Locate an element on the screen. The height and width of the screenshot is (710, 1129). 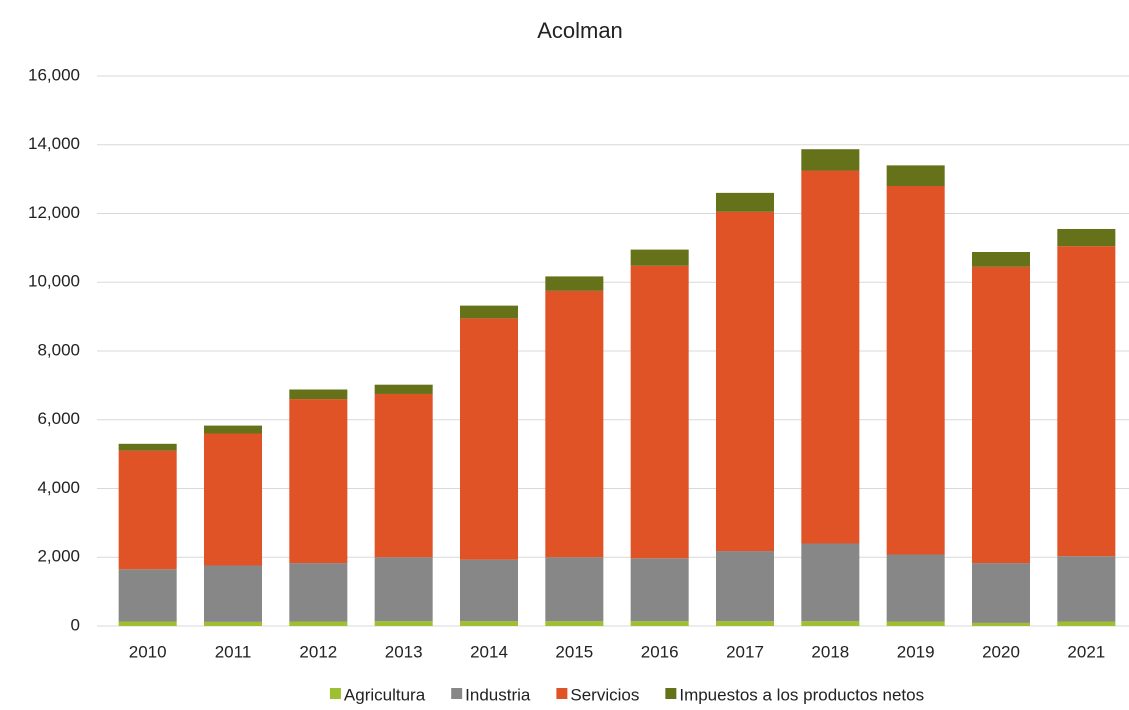
y-tick-label: 4,000 is located at coordinates (58, 487).